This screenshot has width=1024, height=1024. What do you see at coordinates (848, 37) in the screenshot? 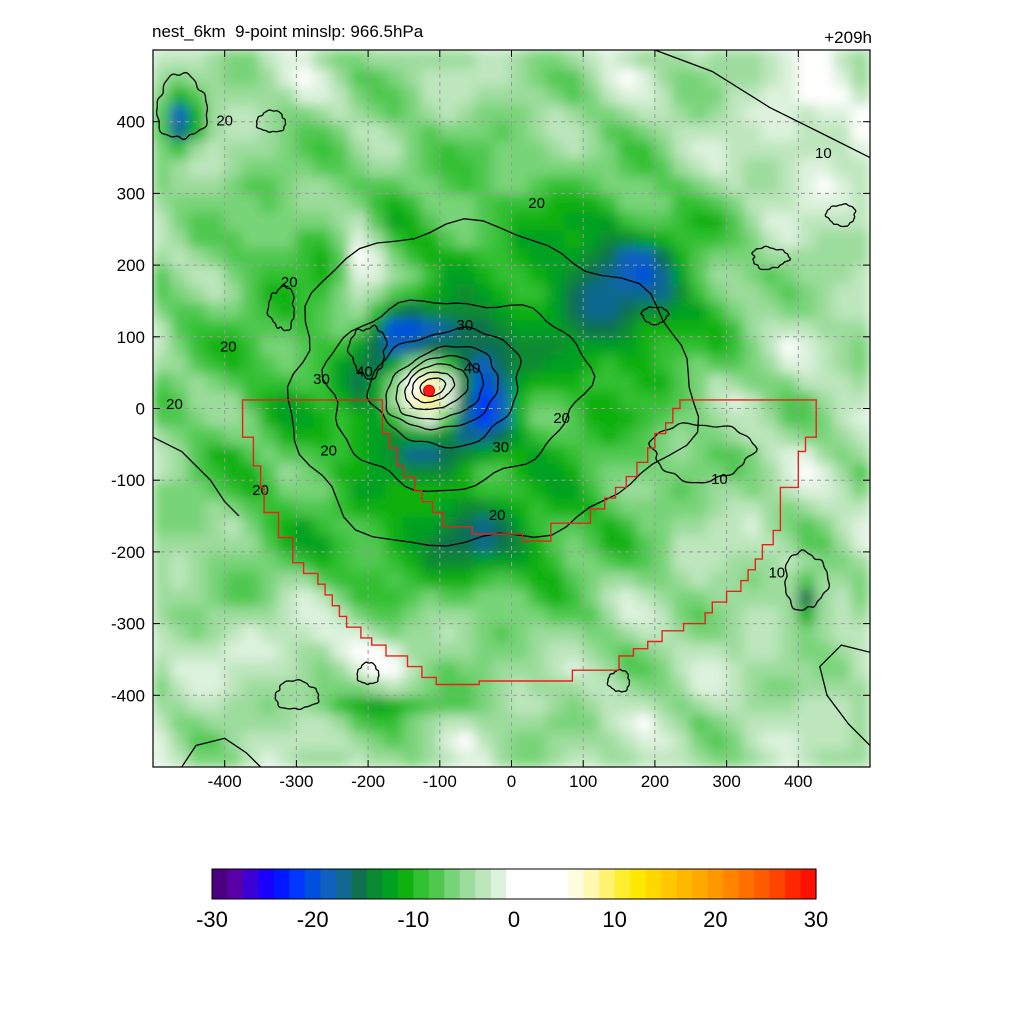
I see `forecast-hour-label: +209h` at bounding box center [848, 37].